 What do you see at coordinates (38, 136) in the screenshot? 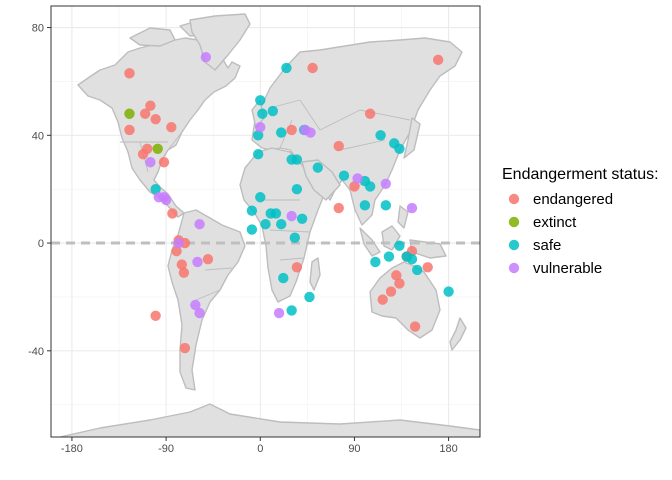
I see `y-tick-label: 40` at bounding box center [38, 136].